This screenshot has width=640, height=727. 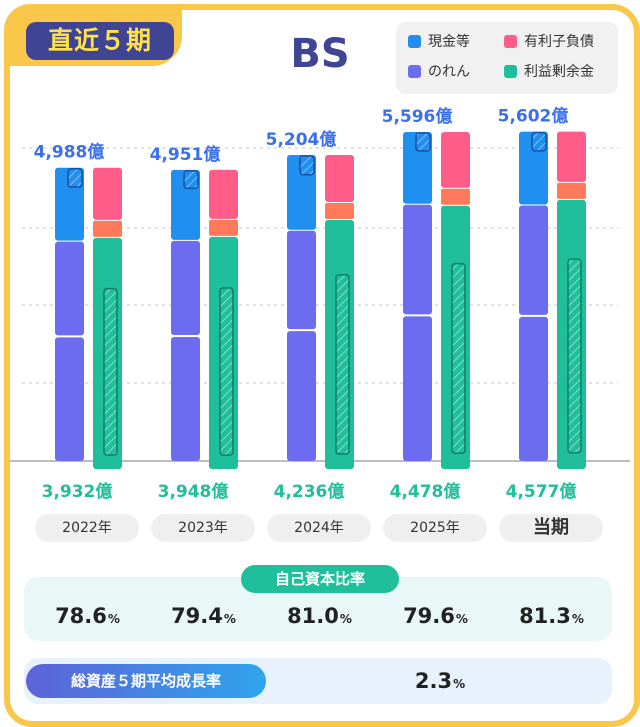 What do you see at coordinates (309, 491) in the screenshot?
I see `retained-label-2: 4,236億` at bounding box center [309, 491].